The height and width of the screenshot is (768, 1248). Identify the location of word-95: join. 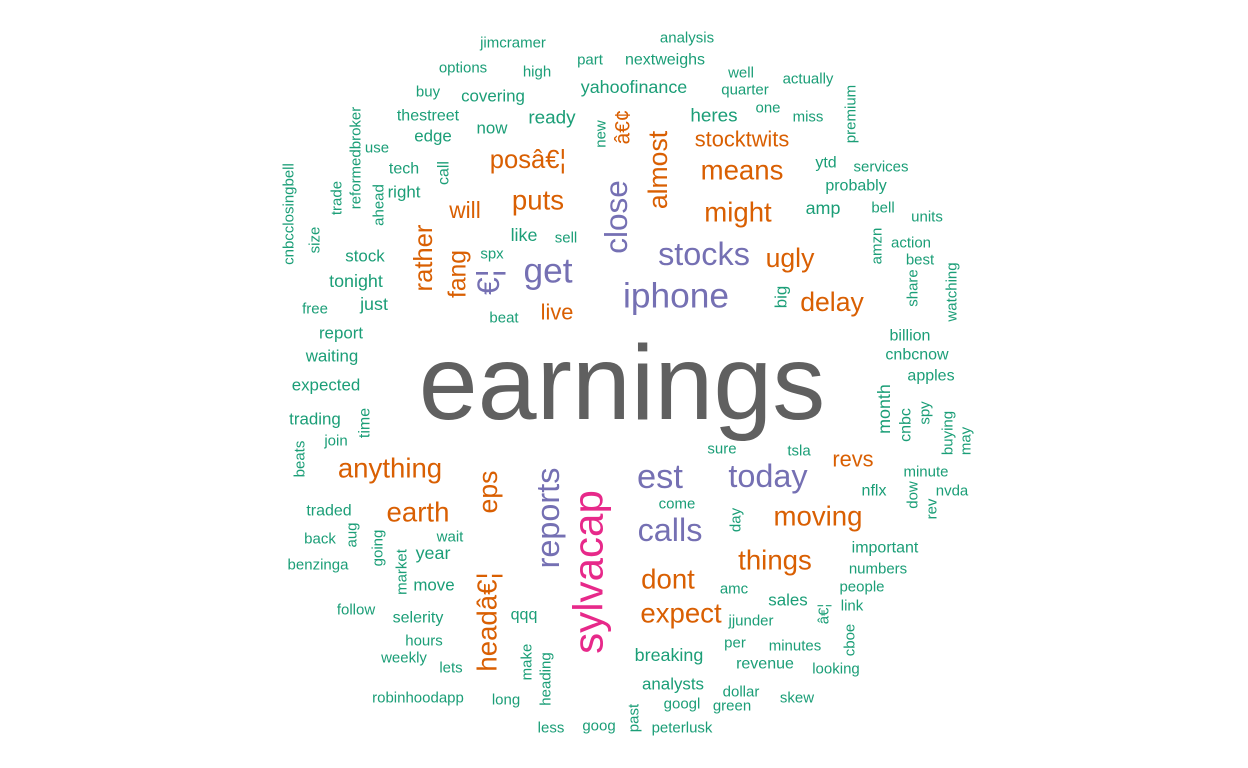
(335, 441).